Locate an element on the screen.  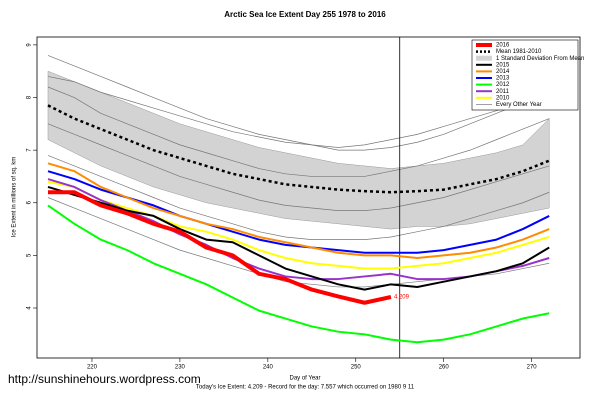
y-tick-label: 8 is located at coordinates (30, 97).